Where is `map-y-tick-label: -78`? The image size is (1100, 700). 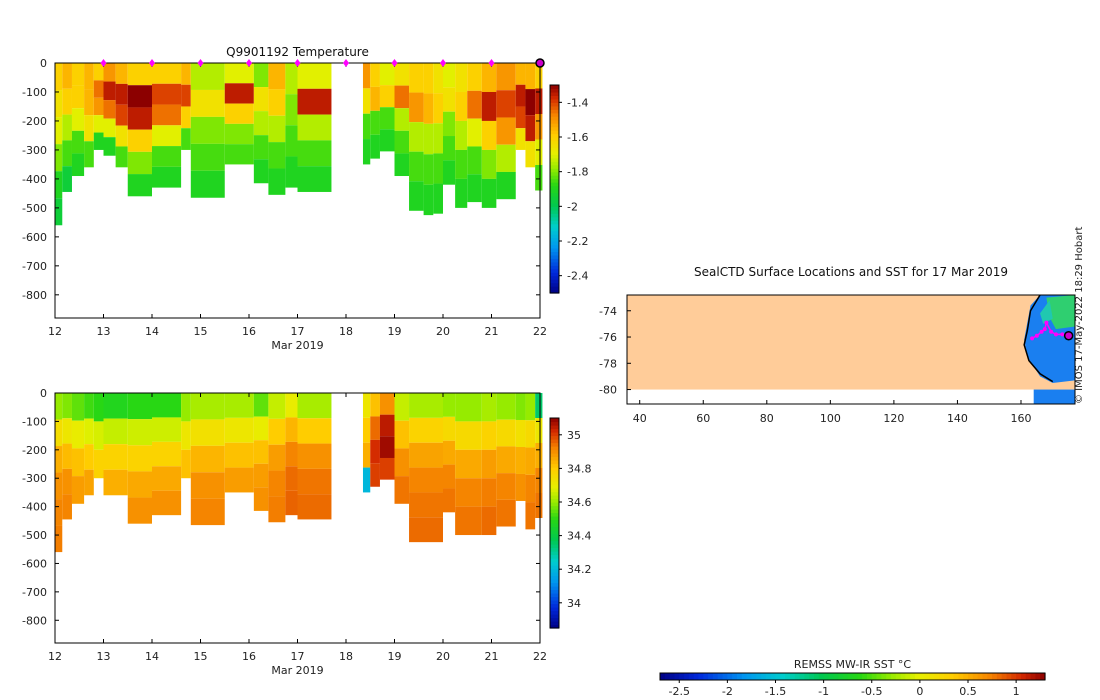
map-y-tick-label: -78 is located at coordinates (608, 363).